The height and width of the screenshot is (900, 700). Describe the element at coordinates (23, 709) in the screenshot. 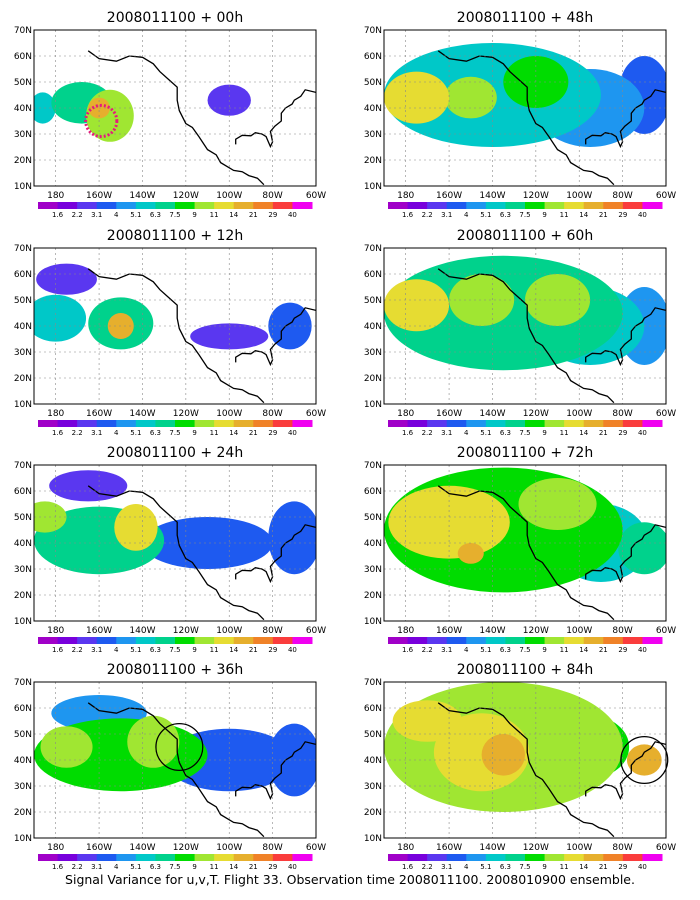

I see `y-tick-label: 60N` at that location.